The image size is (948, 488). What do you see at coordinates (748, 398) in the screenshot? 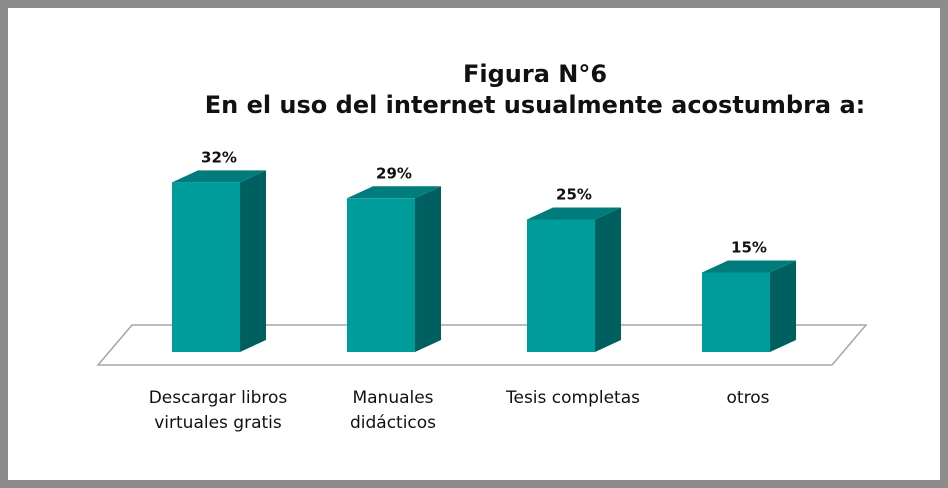
I see `x-tick-label: otros` at bounding box center [748, 398].